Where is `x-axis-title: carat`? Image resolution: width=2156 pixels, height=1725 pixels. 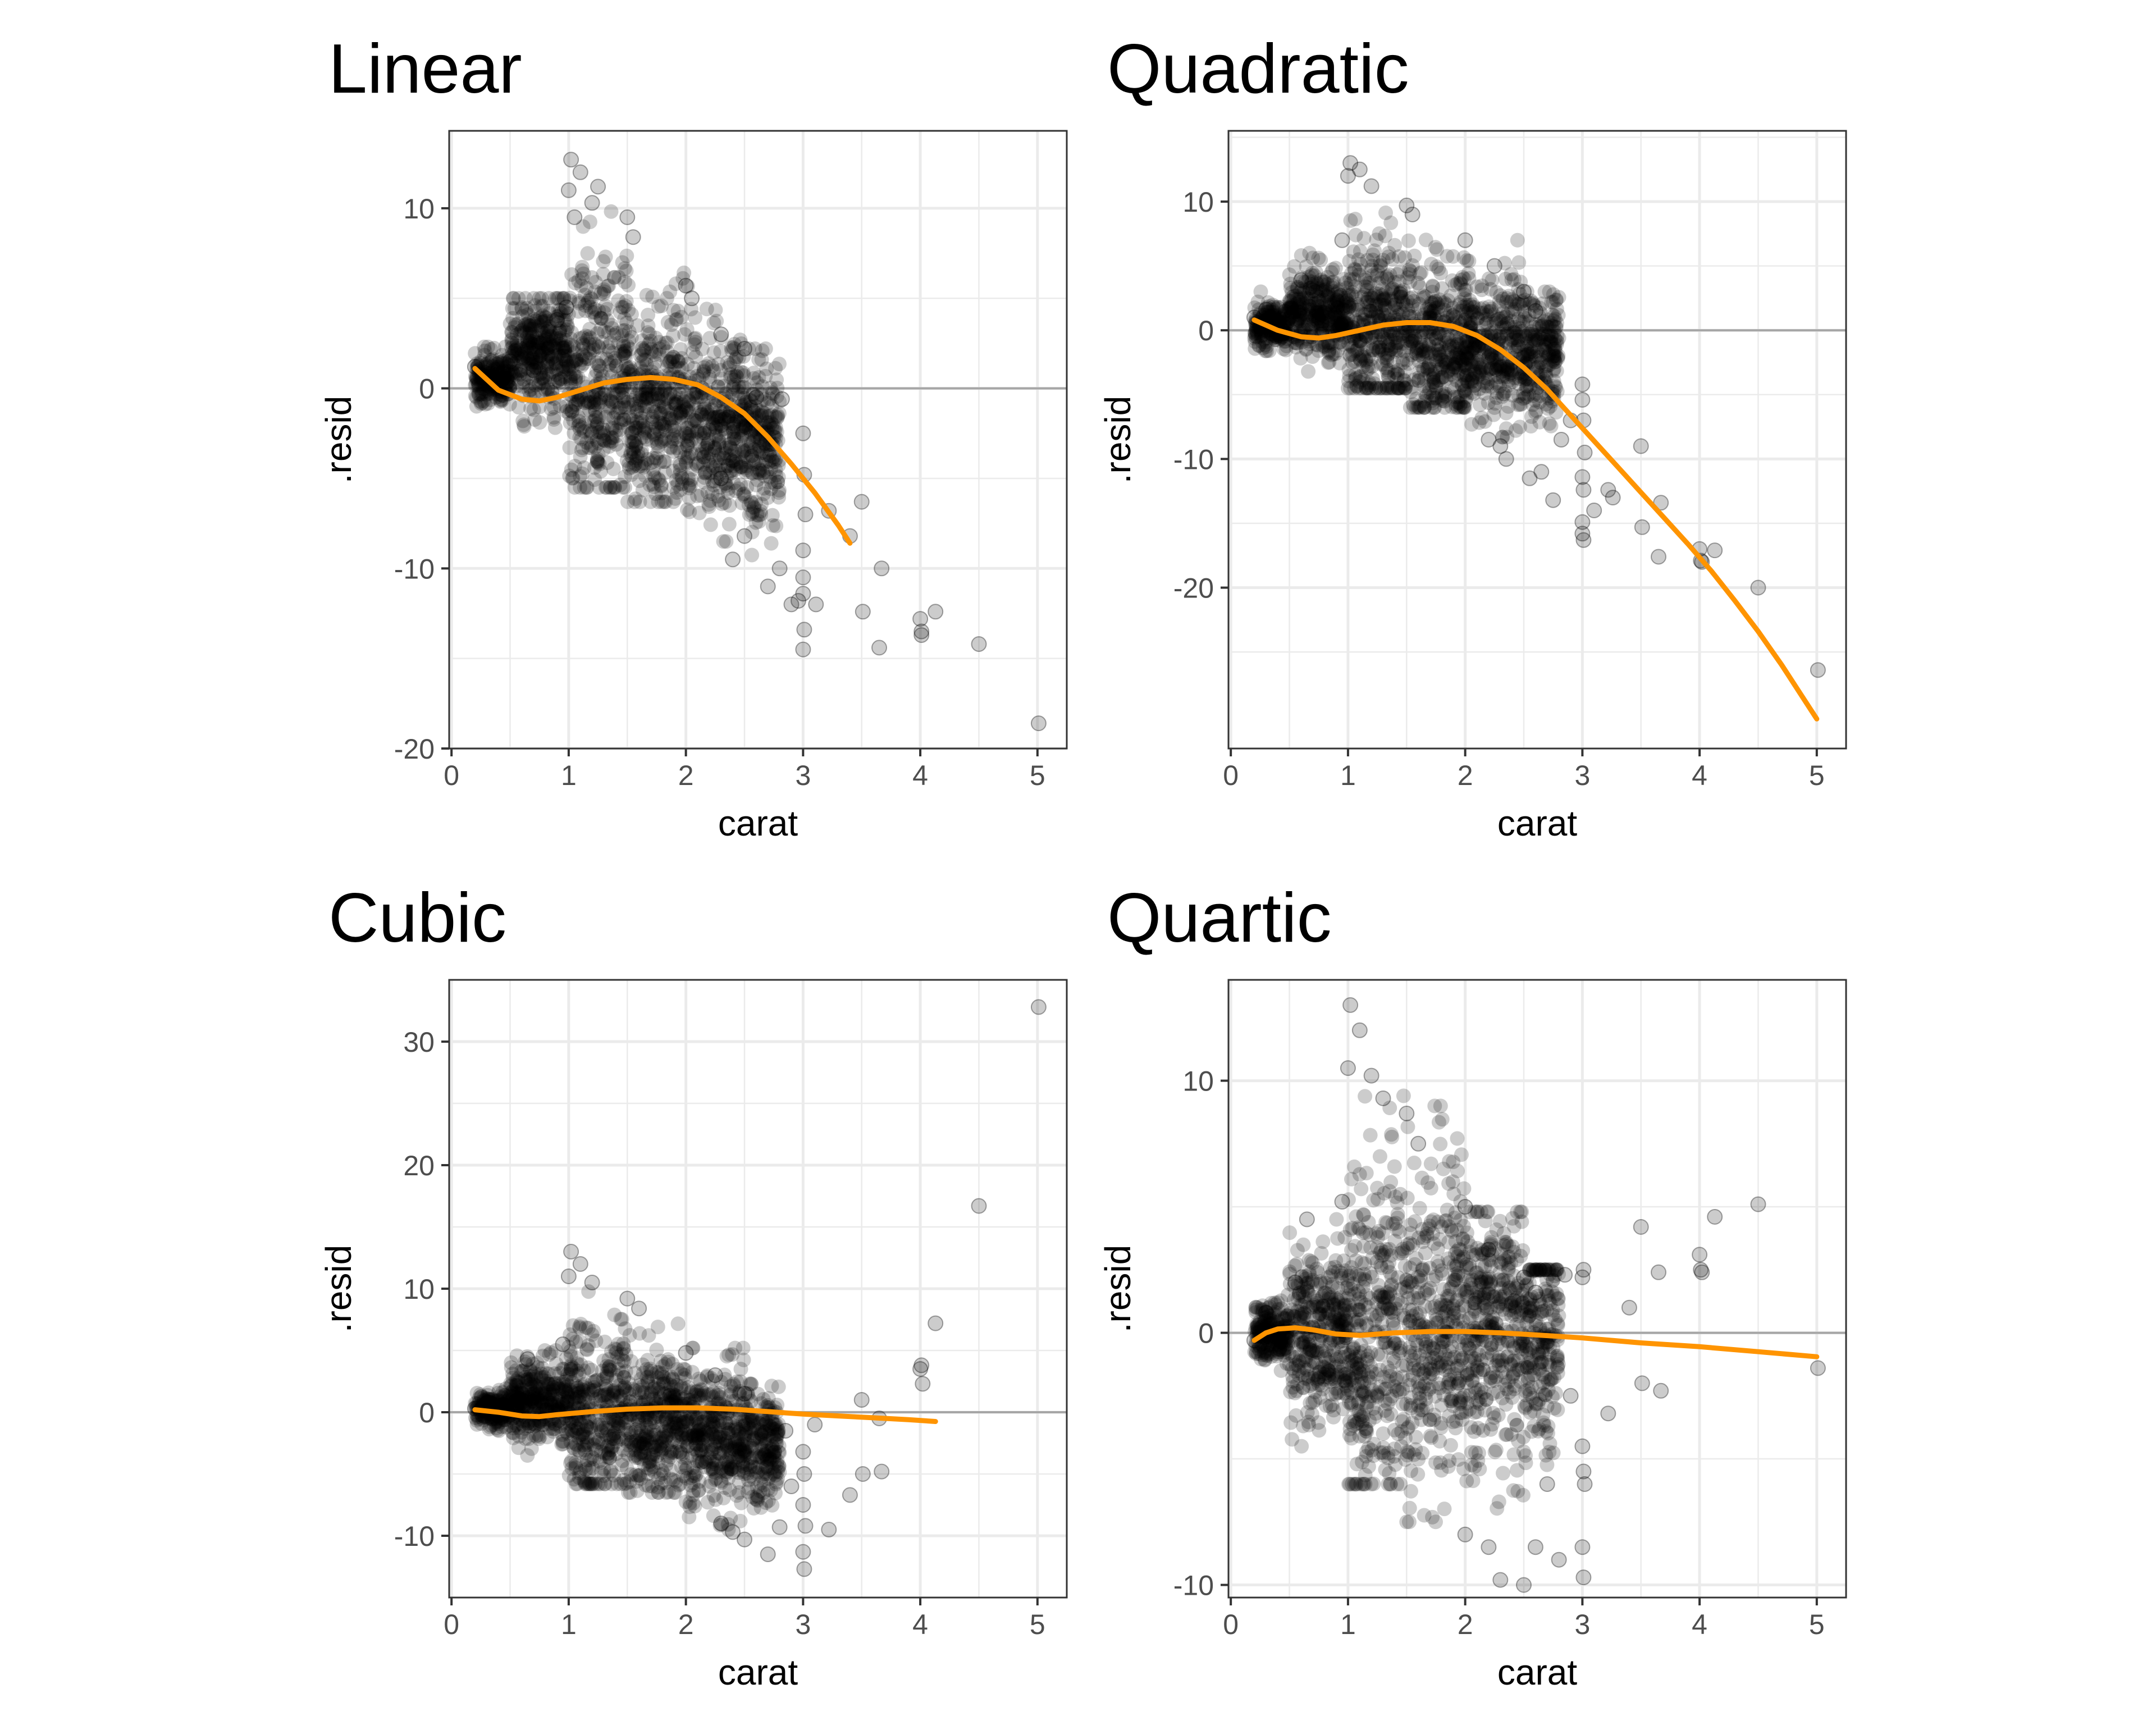 x-axis-title: carat is located at coordinates (758, 823).